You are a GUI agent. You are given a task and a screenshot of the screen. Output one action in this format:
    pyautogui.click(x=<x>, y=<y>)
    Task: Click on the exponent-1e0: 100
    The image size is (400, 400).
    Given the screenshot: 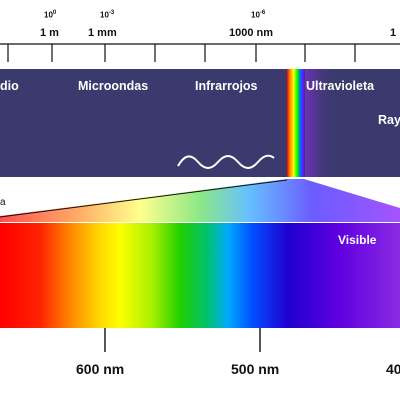 What is the action you would take?
    pyautogui.click(x=50, y=15)
    